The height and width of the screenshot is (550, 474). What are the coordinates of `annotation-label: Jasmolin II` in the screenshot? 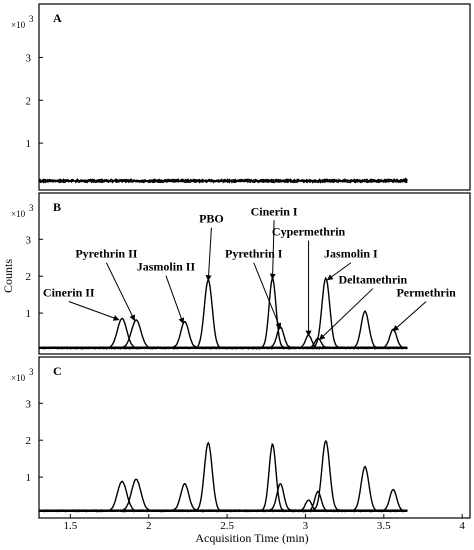 It's located at (166, 267).